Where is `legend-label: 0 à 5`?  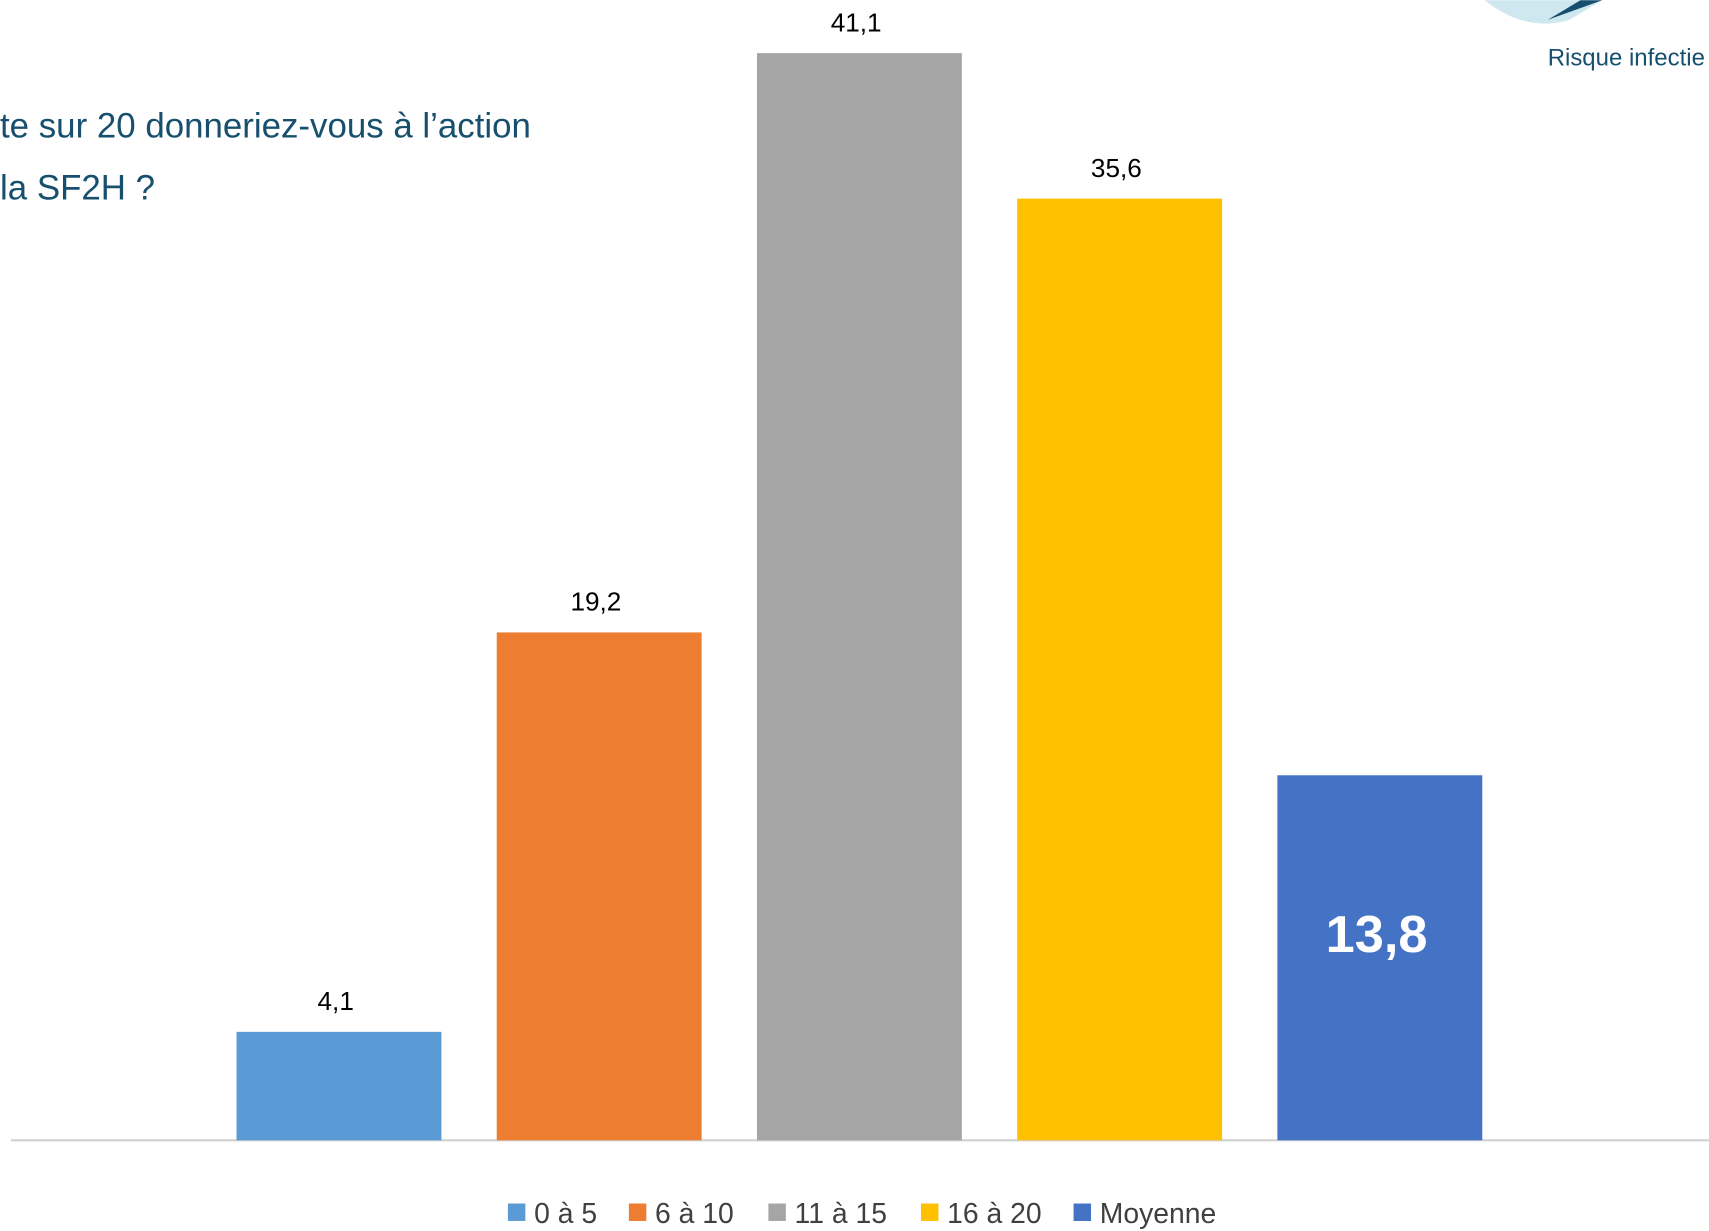 legend-label: 0 à 5 is located at coordinates (565, 1214).